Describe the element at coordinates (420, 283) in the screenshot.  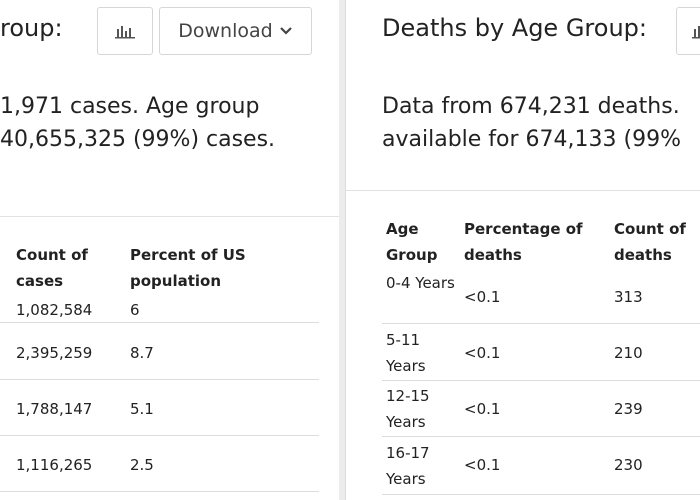
I see `deaths-row-1-age: 0-4 Years` at that location.